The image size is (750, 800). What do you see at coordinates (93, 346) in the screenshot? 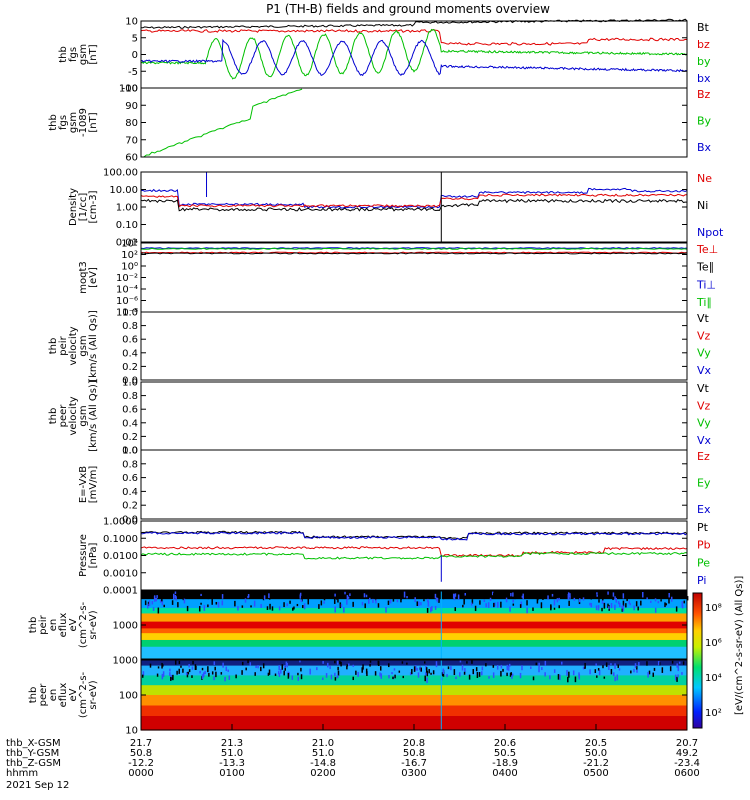
I see `y-axis-label-line: [km/s (All Qs)]` at bounding box center [93, 346].